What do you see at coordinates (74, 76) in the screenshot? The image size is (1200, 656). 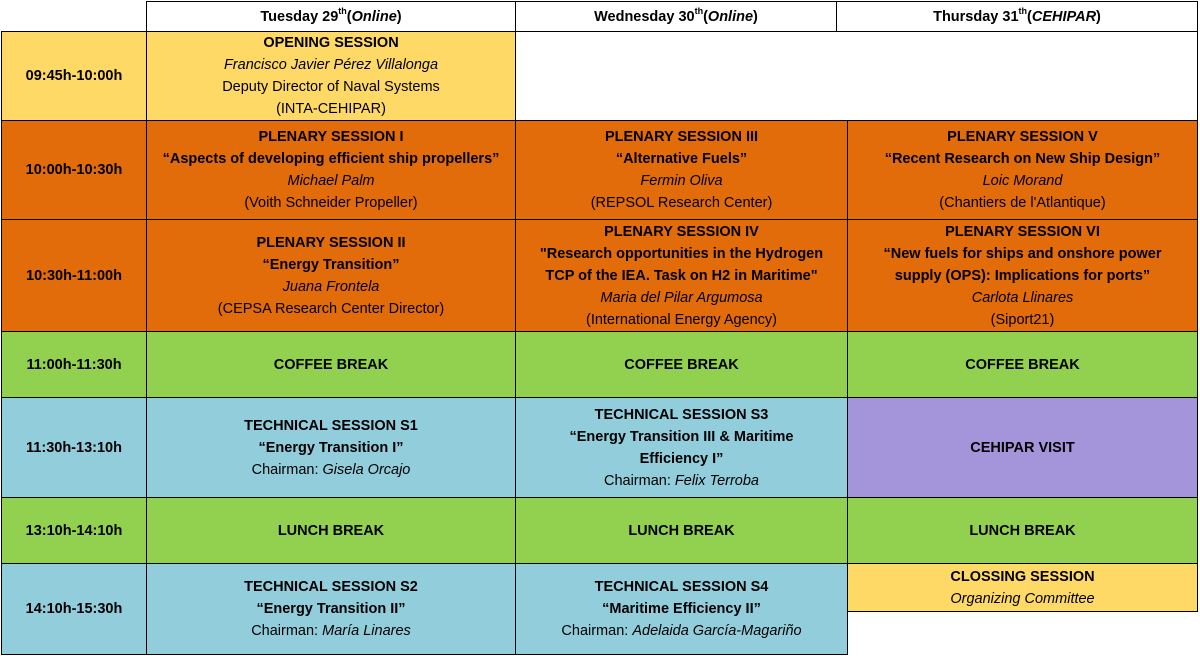 I see `time-slot: 09:45h-10:00h` at bounding box center [74, 76].